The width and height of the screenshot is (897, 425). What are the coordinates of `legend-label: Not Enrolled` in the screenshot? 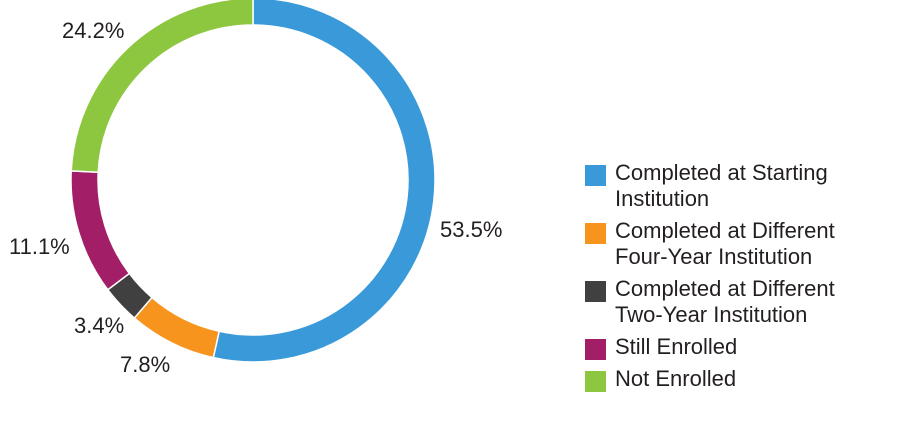 It's located at (676, 378).